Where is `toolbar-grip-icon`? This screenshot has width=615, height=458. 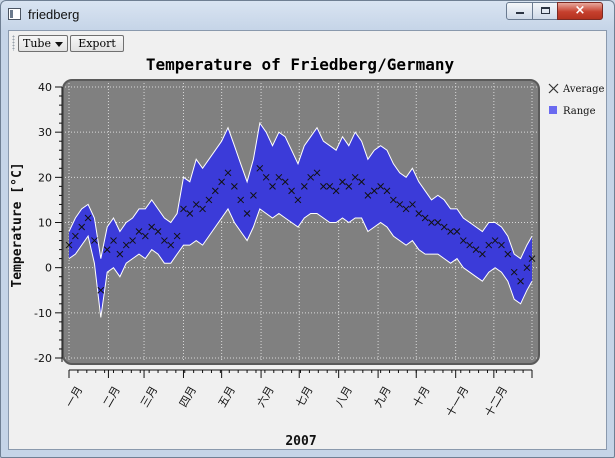 toolbar-grip-icon is located at coordinates (13, 43).